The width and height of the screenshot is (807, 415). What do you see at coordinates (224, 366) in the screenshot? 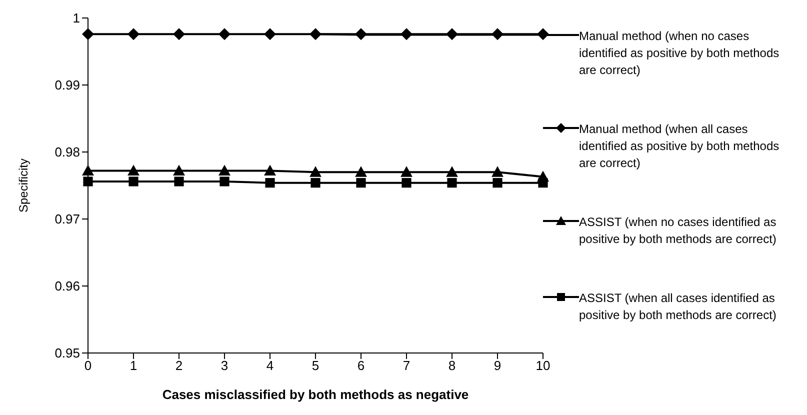
I see `x-tick-label: 3` at bounding box center [224, 366].